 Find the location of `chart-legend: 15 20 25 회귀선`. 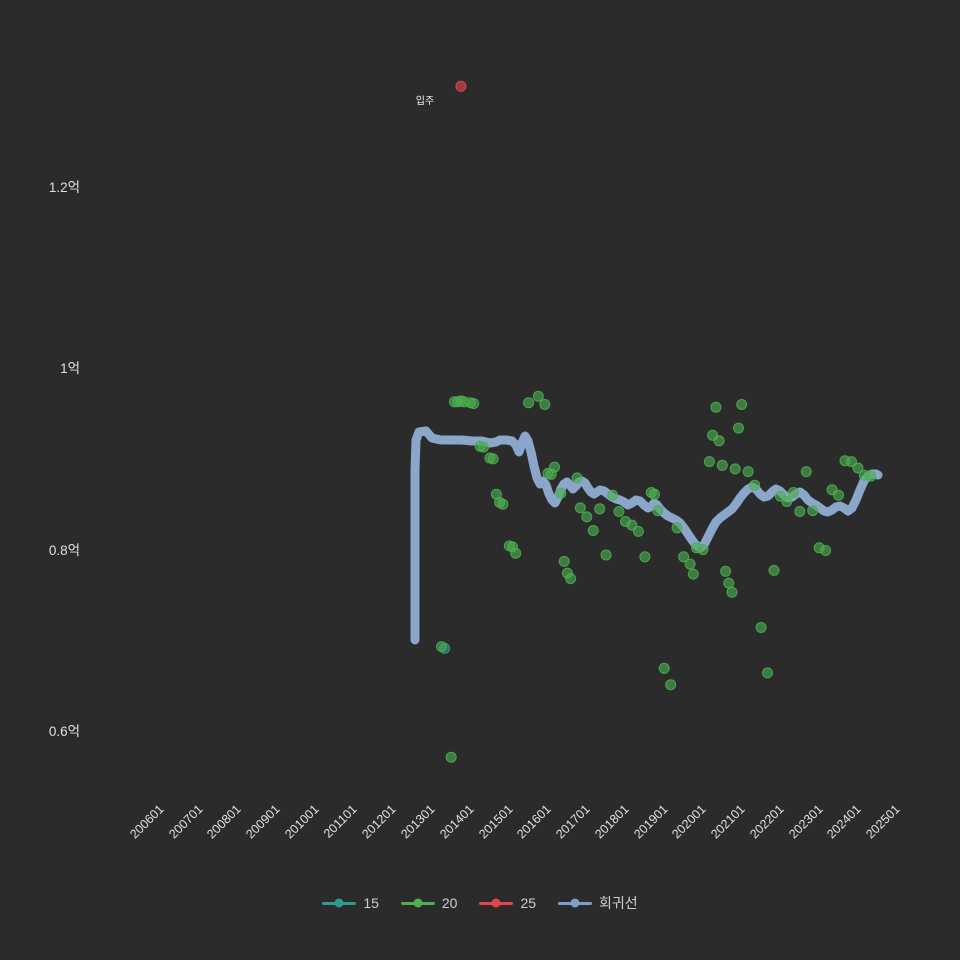

chart-legend: 15 20 25 회귀선 is located at coordinates (480, 903).